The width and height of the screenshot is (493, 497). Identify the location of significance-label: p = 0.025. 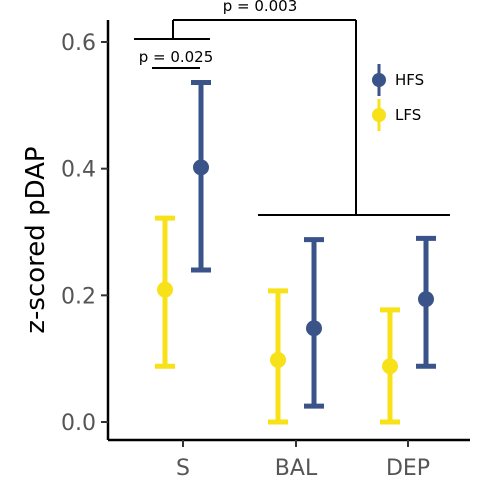
(176, 57).